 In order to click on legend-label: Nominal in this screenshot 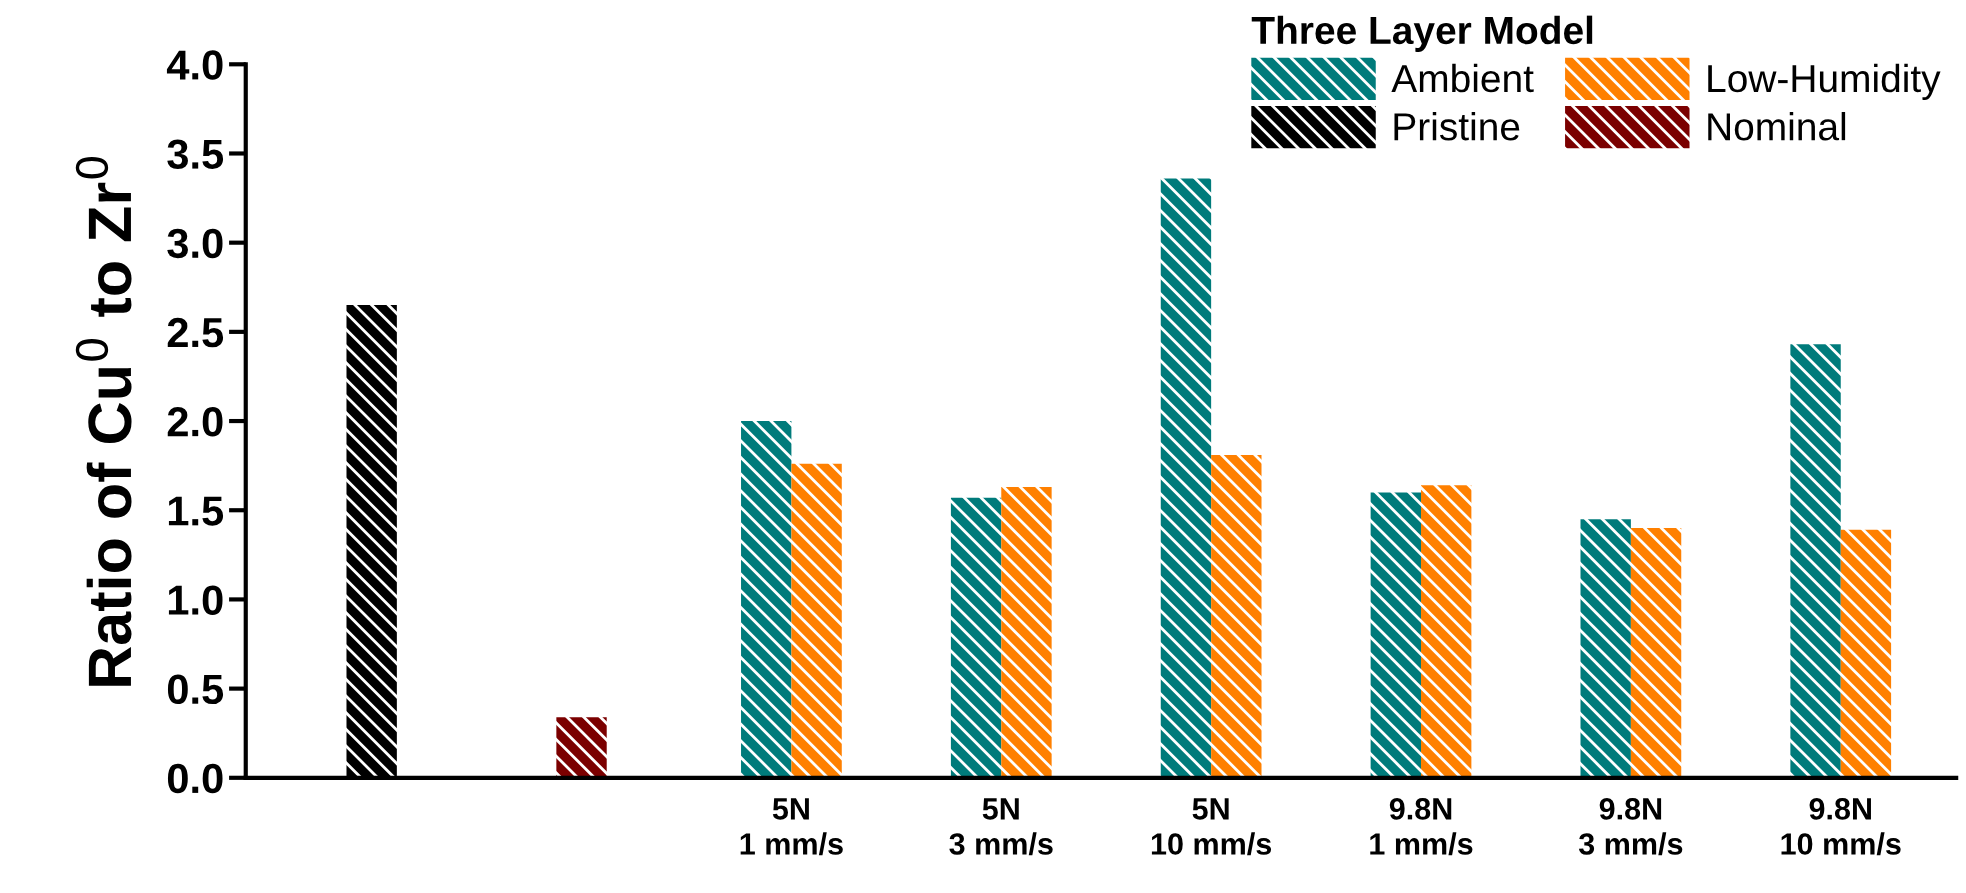, I will do `click(1777, 126)`.